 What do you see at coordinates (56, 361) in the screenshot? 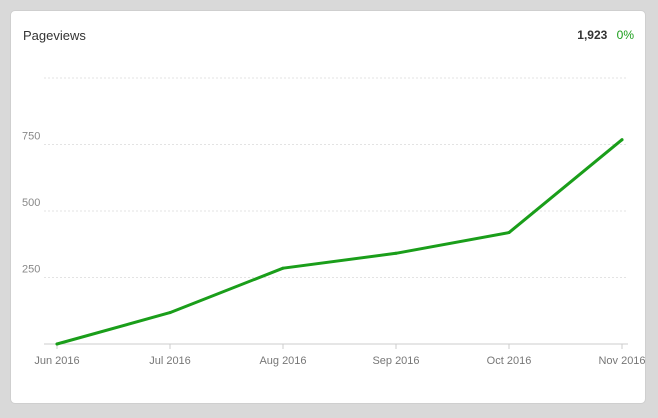
I see `x-tick-label: Jun 2016` at bounding box center [56, 361].